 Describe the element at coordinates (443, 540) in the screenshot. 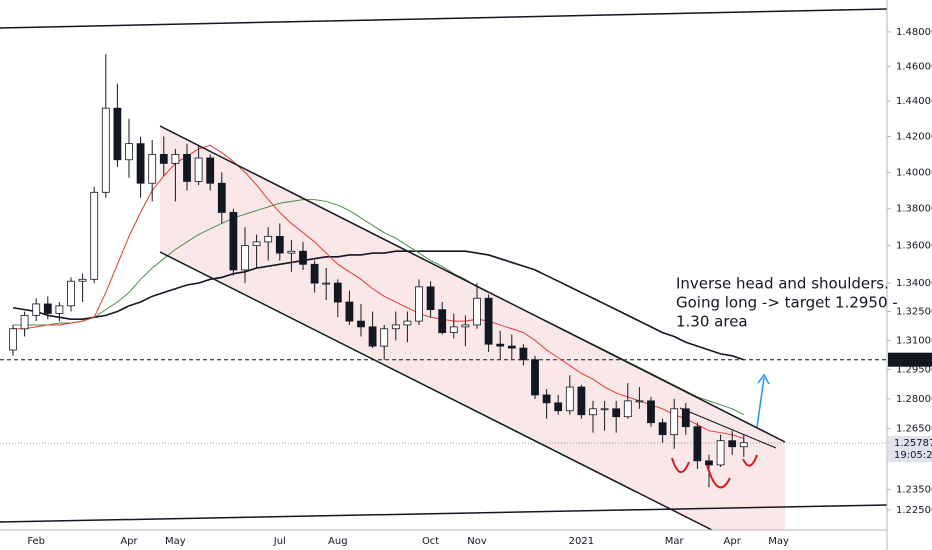

I see `time-axis` at that location.